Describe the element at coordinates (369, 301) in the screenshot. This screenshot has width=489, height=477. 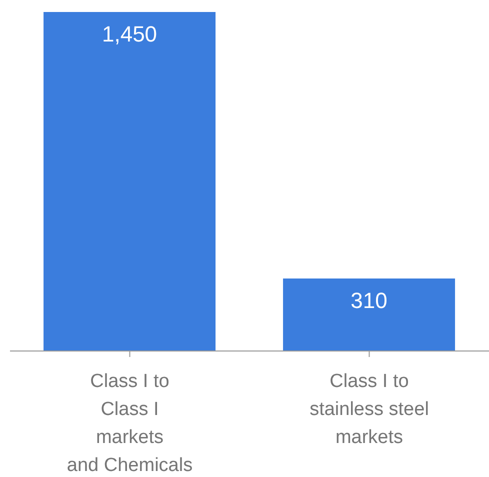
I see `data-label: 310` at that location.